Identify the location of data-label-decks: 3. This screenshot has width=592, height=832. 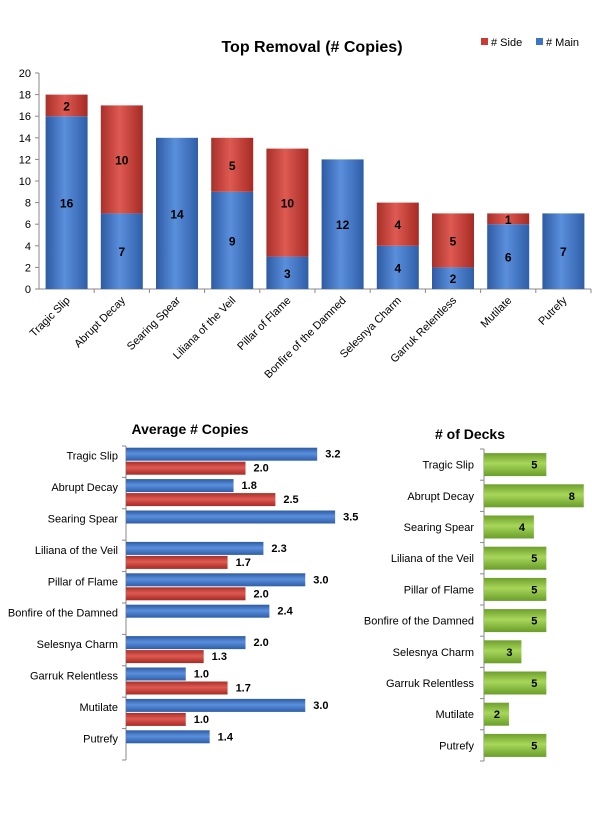
(509, 653).